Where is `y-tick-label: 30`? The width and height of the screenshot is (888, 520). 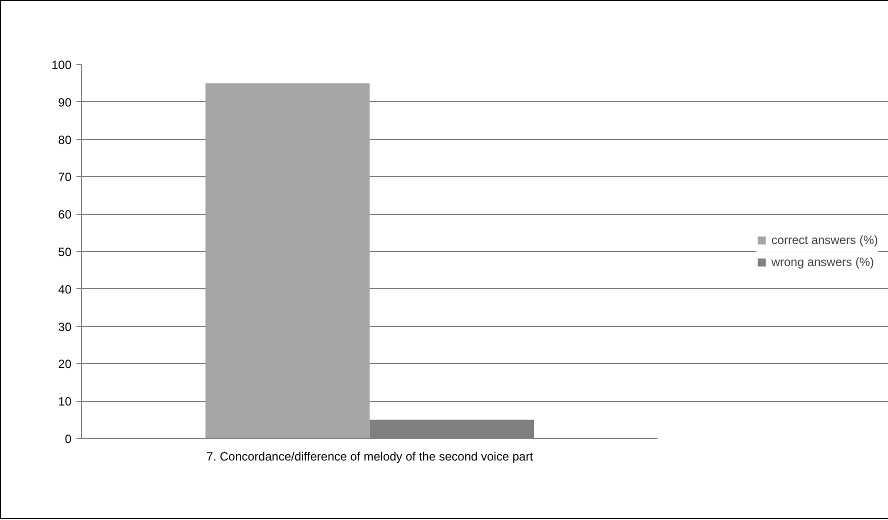
y-tick-label: 30 is located at coordinates (65, 327).